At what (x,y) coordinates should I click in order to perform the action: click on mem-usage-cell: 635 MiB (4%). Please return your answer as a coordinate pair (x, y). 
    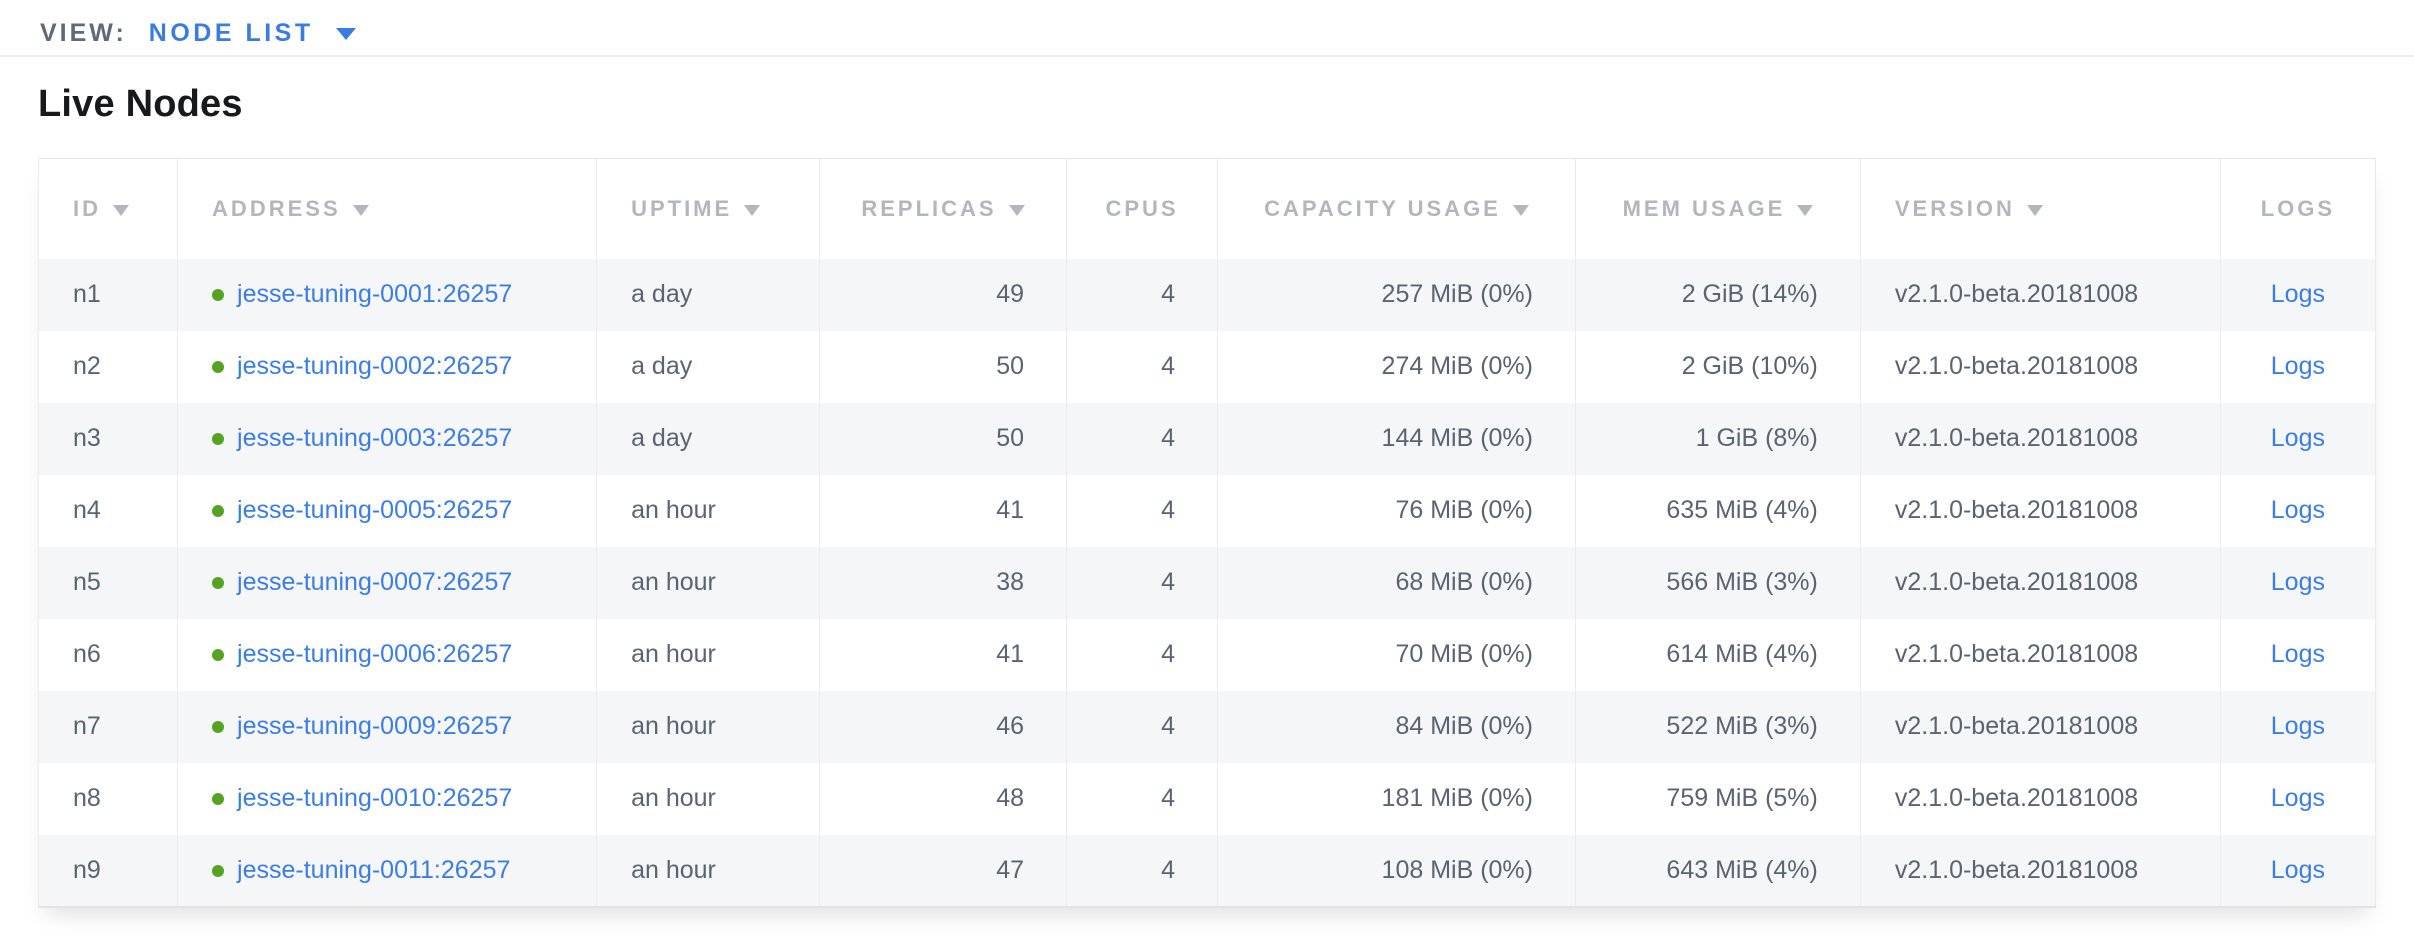
    Looking at the image, I should click on (1718, 510).